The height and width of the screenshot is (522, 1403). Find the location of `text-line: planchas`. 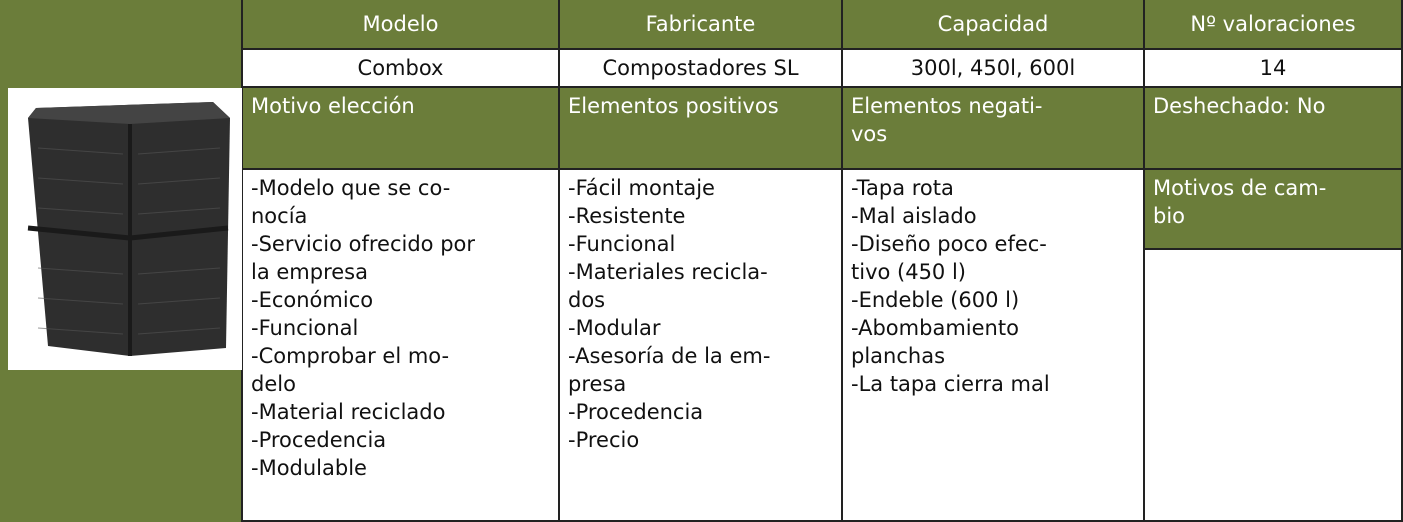

text-line: planchas is located at coordinates (898, 356).